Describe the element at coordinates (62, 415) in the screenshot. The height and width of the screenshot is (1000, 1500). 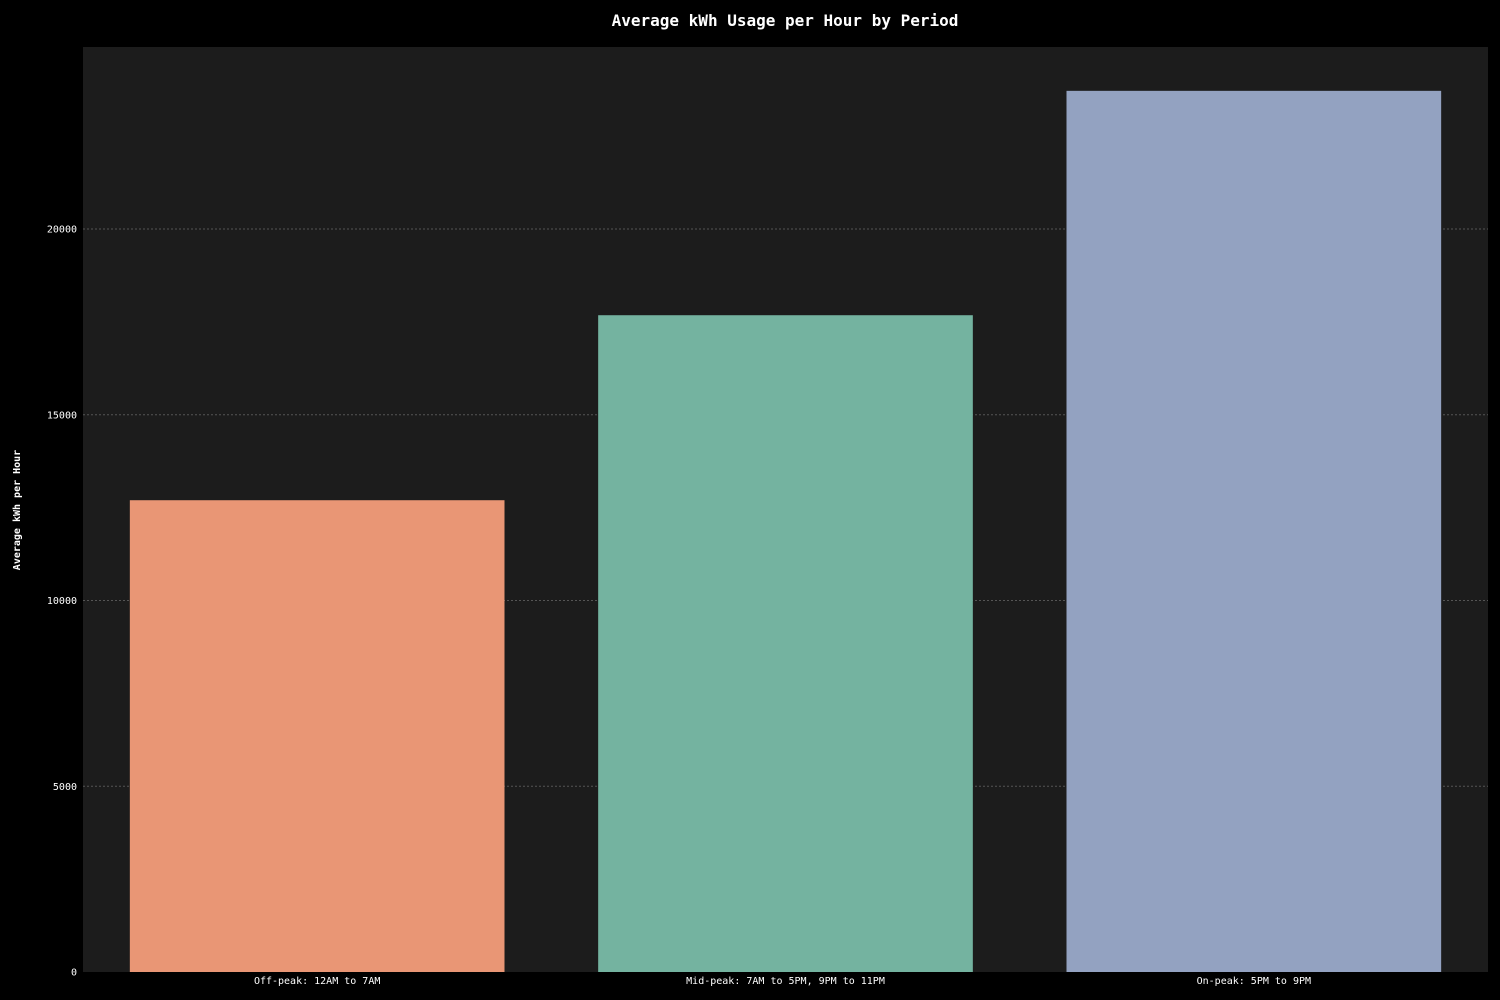
I see `y-tick-label: 15000` at that location.